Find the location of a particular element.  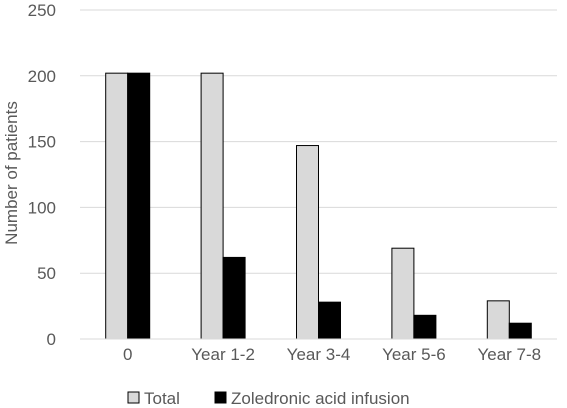

y-tick-label: 100 is located at coordinates (42, 207).